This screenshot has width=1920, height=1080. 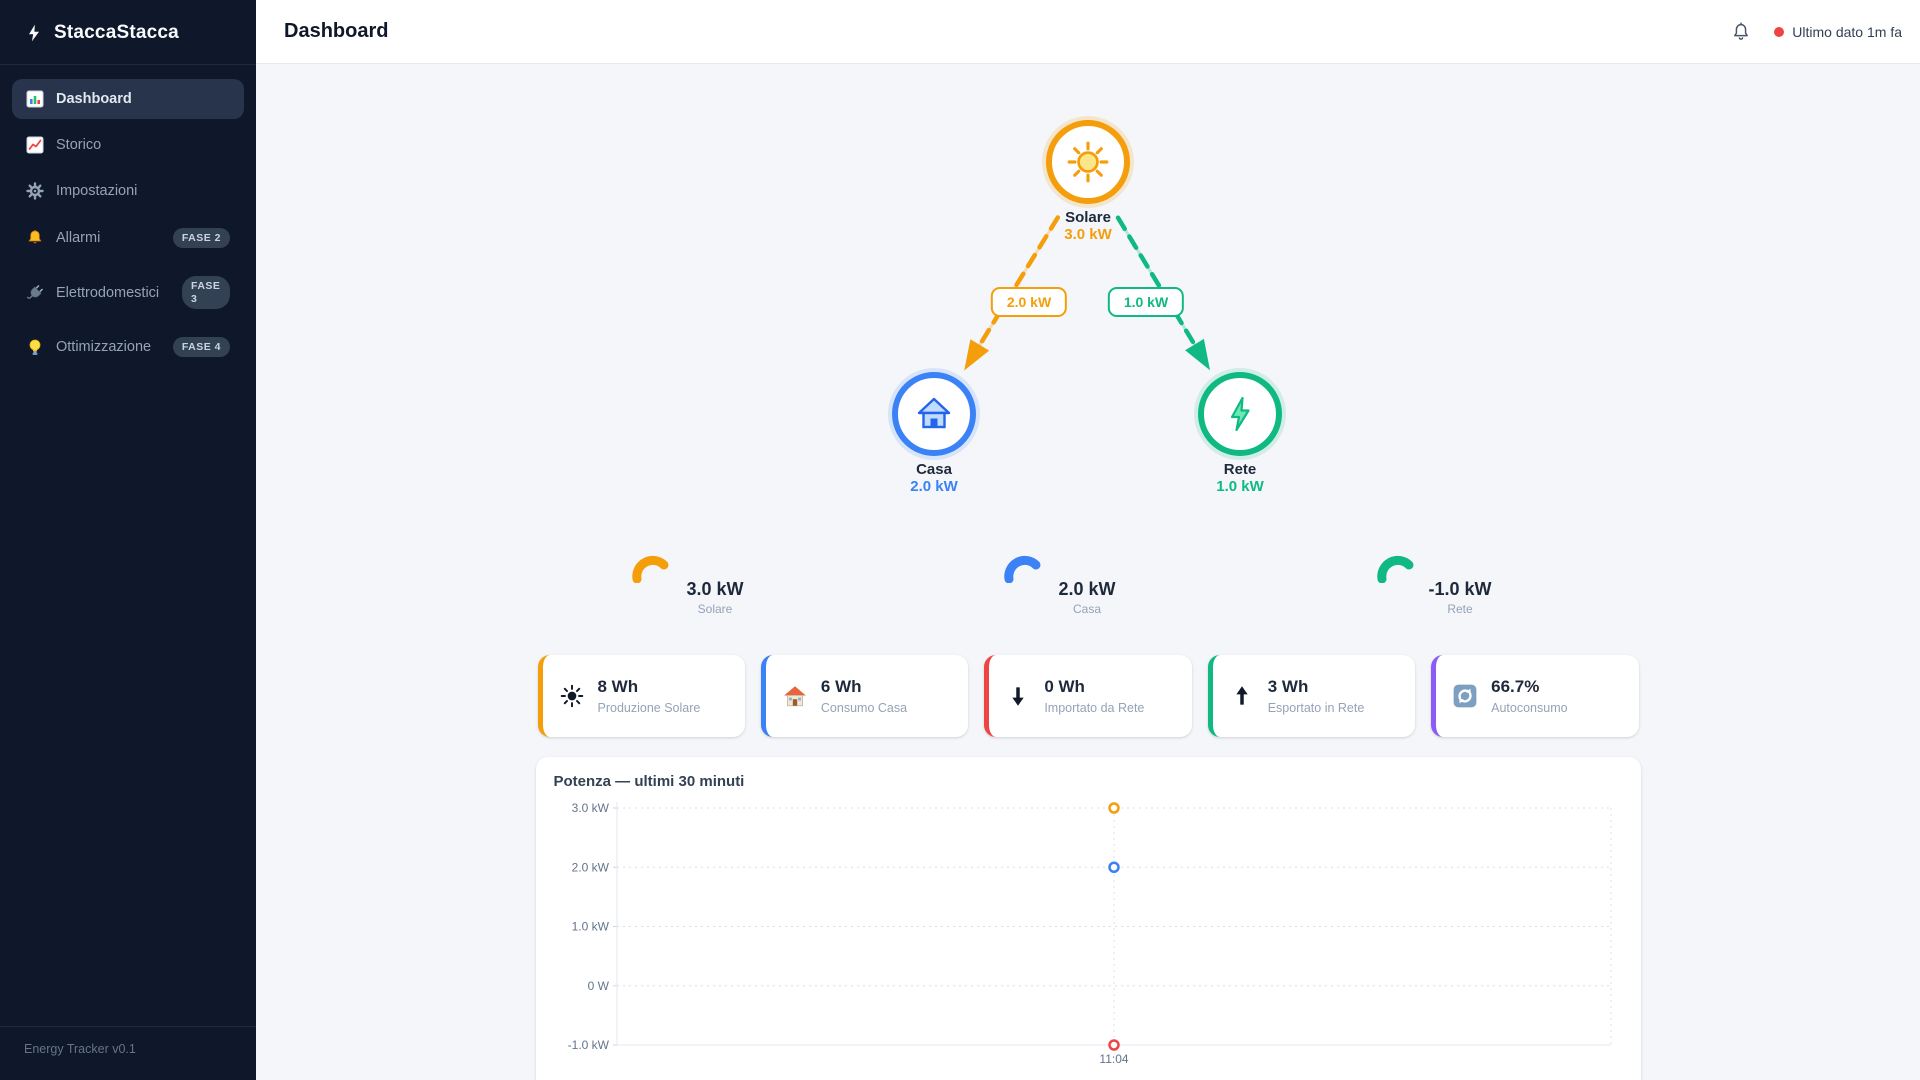 I want to click on sidebar-item-label: Storico, so click(x=79, y=145).